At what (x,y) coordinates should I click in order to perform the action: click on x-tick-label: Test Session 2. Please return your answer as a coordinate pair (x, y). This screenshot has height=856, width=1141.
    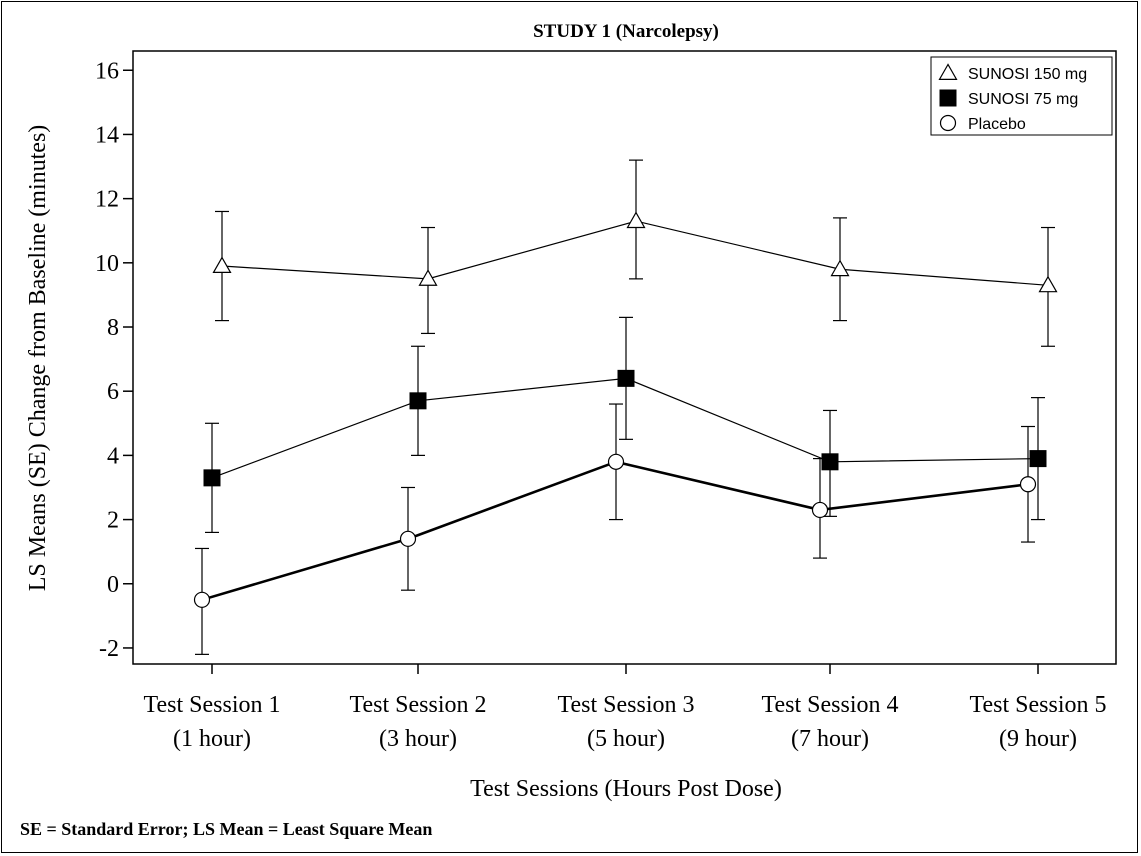
    Looking at the image, I should click on (418, 705).